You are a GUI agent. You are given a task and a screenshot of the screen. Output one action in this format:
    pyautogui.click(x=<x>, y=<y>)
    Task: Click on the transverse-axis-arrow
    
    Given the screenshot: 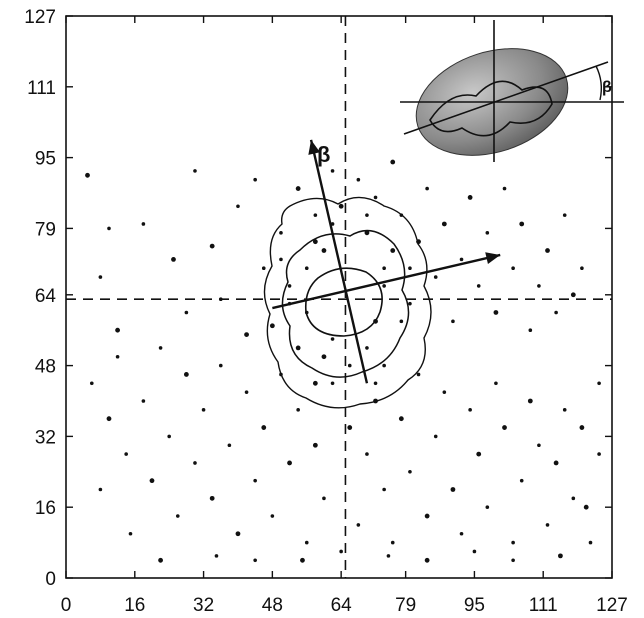 What is the action you would take?
    pyautogui.click(x=386, y=281)
    